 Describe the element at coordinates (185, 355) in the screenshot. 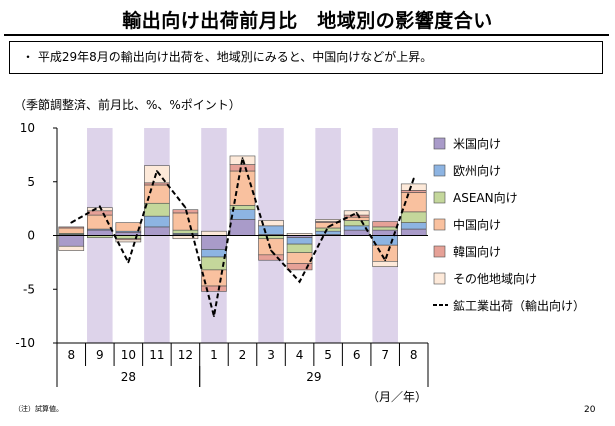

I see `x-tick-label: 12` at that location.